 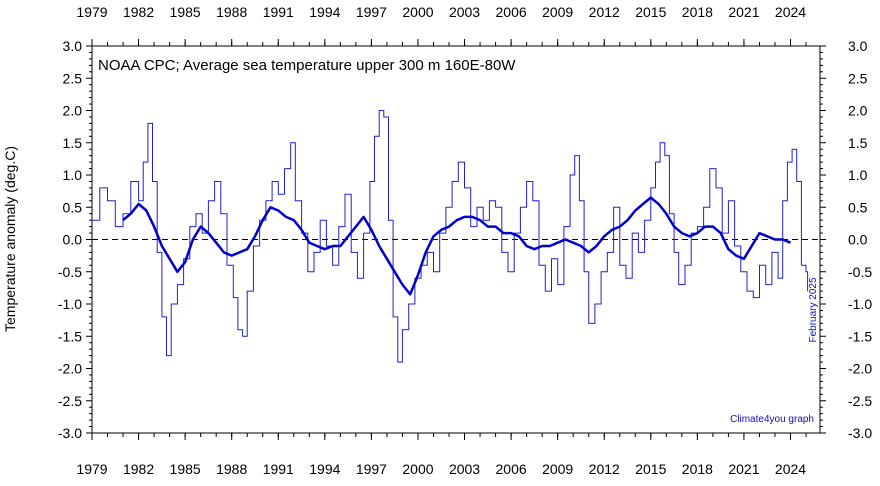 What do you see at coordinates (91, 12) in the screenshot?
I see `x-tick-label-top: 1979` at bounding box center [91, 12].